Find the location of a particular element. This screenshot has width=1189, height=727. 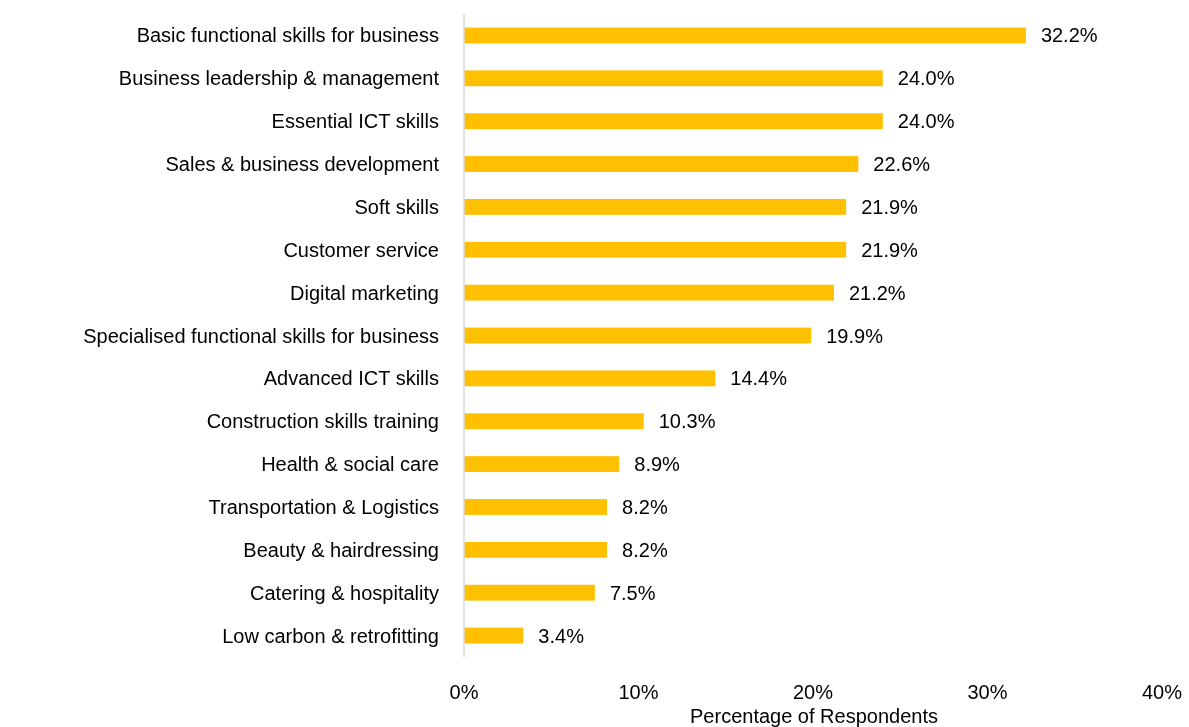

x-tick-label: 30% is located at coordinates (987, 692).